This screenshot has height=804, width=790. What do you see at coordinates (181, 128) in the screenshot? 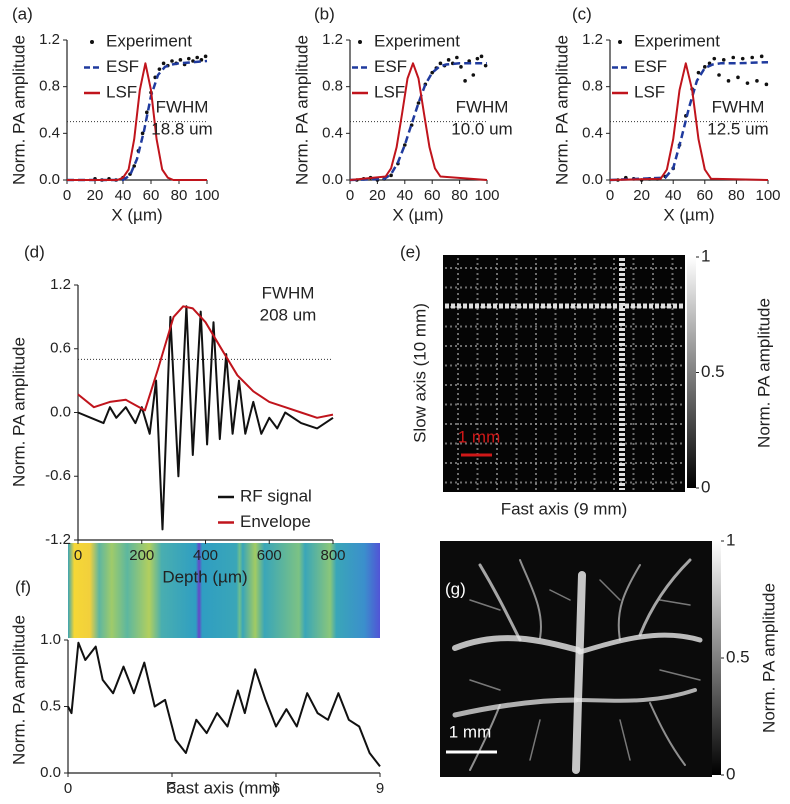
I see `annotation: 18.8 um` at bounding box center [181, 128].